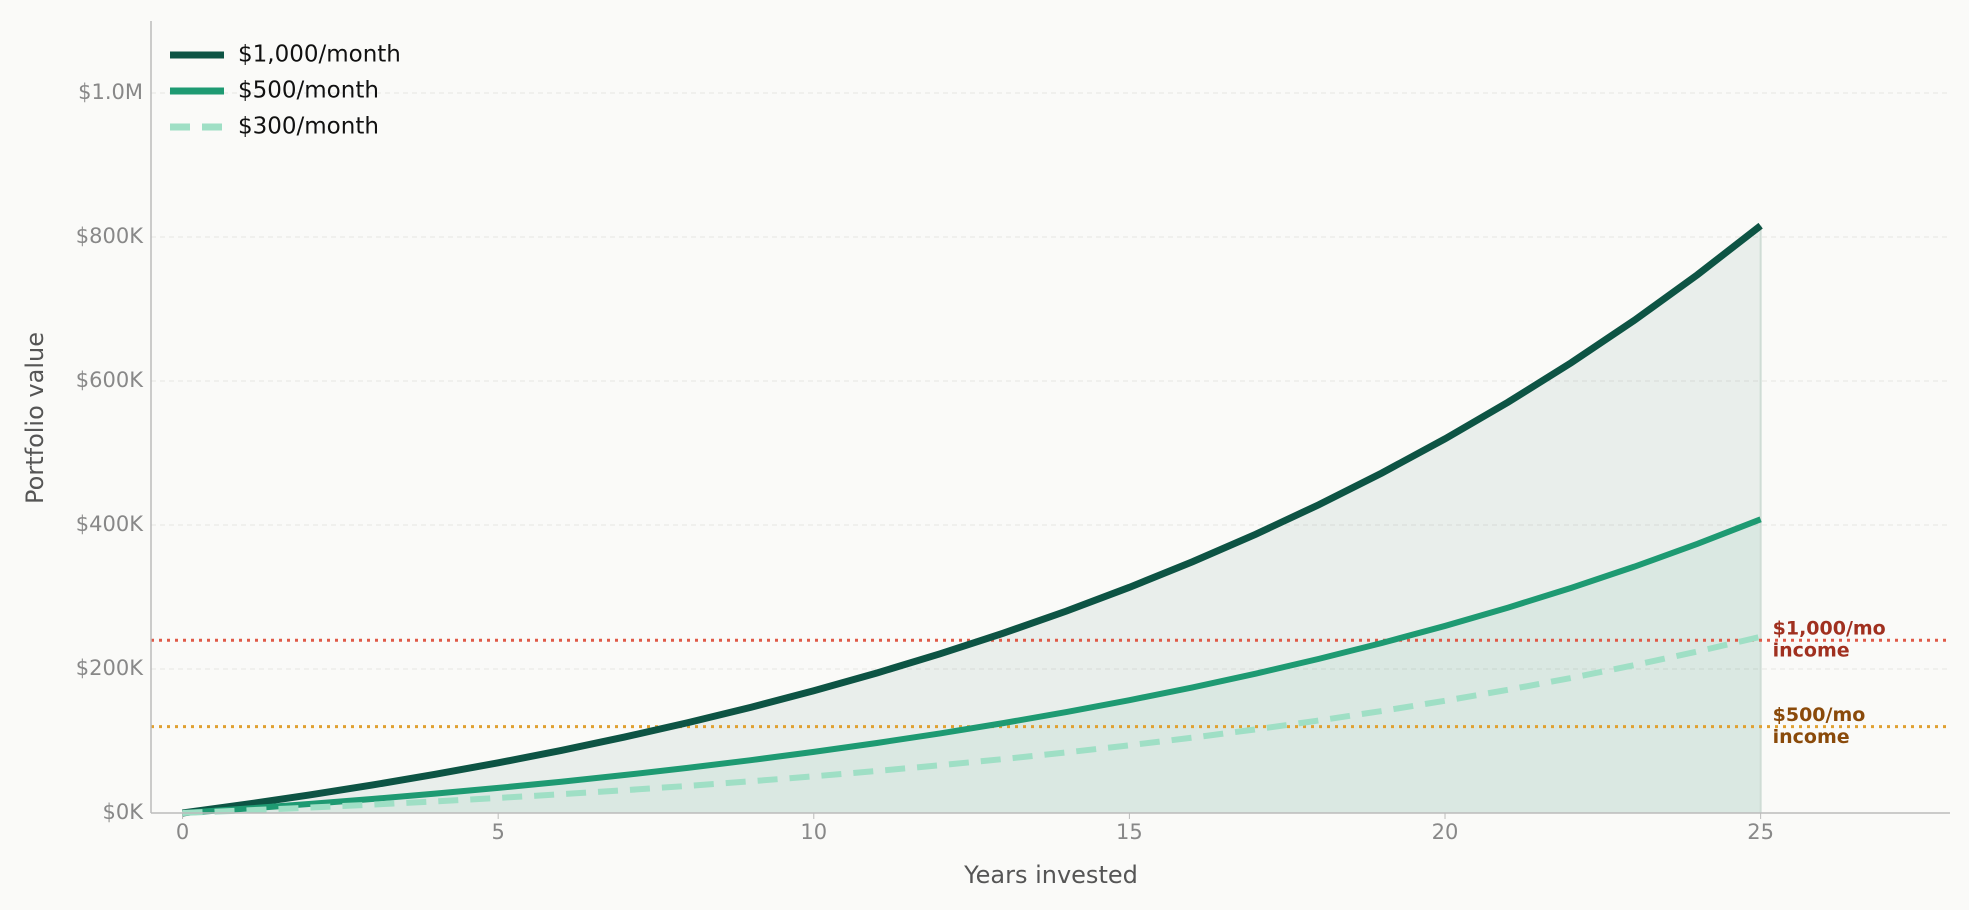 This screenshot has width=1969, height=910. Describe the element at coordinates (110, 92) in the screenshot. I see `y-tick-label: $1.0M` at that location.